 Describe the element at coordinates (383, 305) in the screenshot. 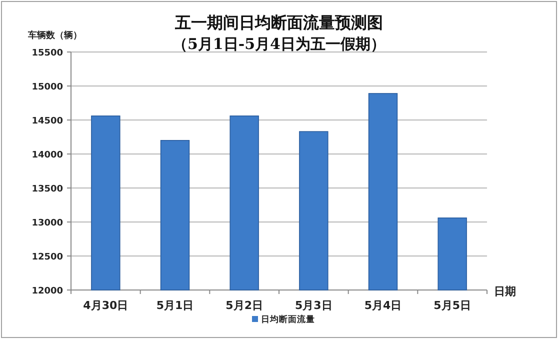

I see `x-tick-label: 5月4日` at that location.